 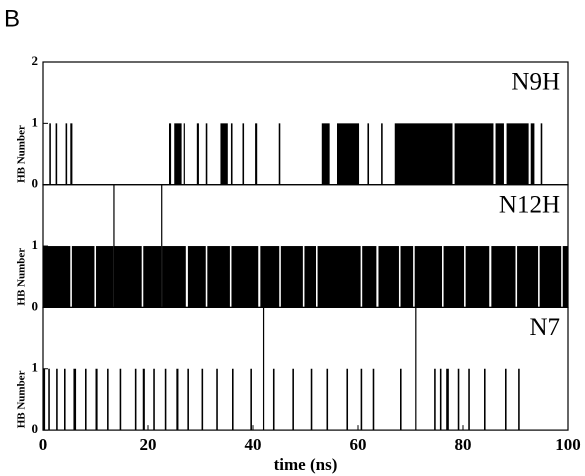 What do you see at coordinates (544, 327) in the screenshot?
I see `panel-label: N7` at bounding box center [544, 327].